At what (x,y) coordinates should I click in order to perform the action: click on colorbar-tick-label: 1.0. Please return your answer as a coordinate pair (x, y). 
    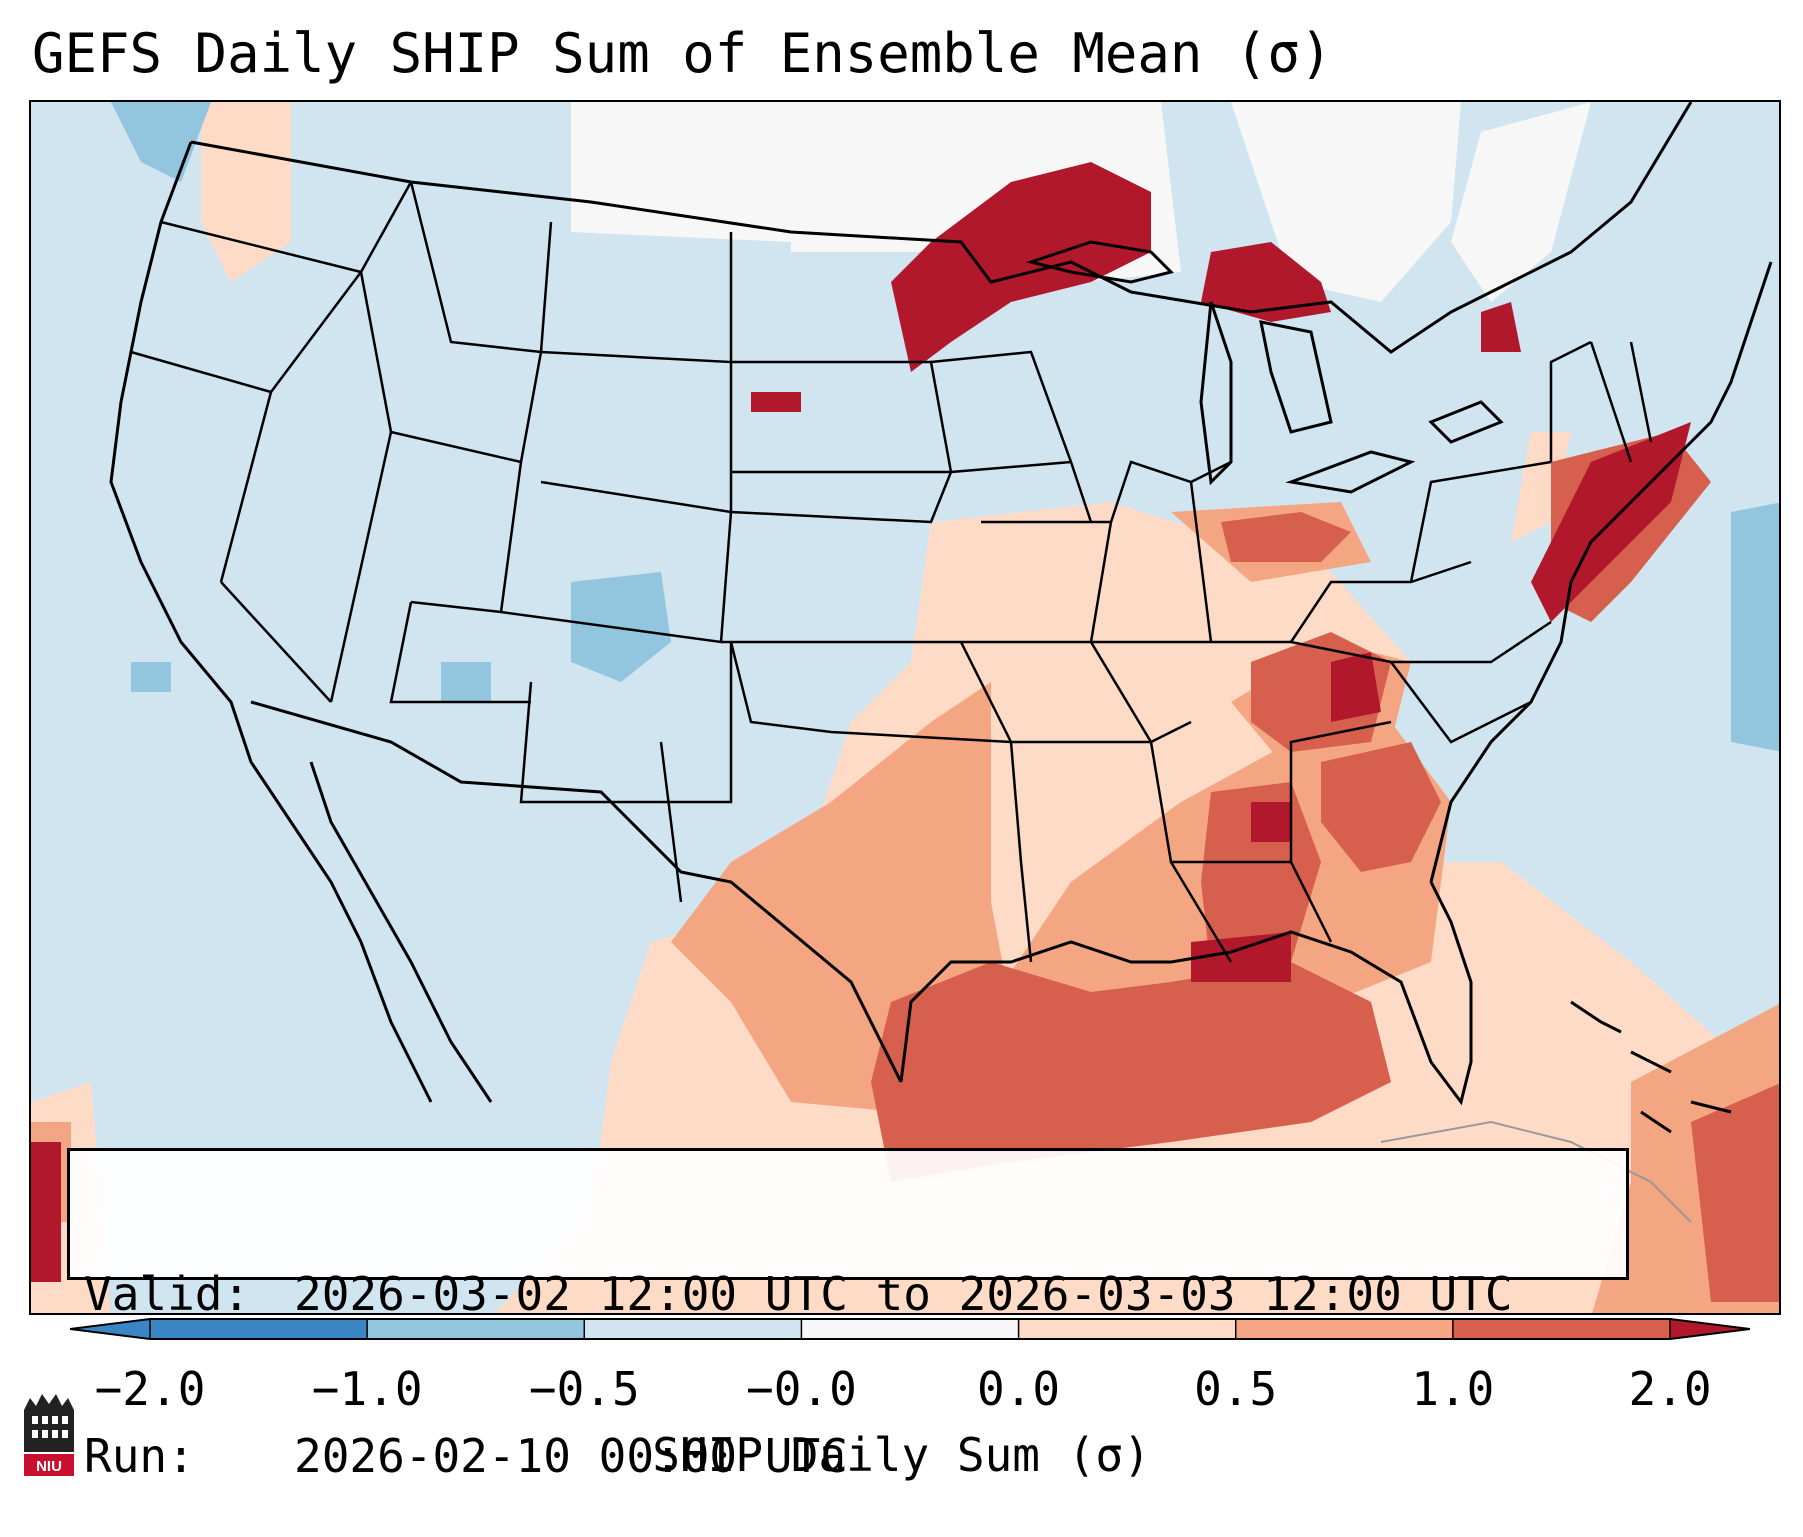
    Looking at the image, I should click on (1453, 1389).